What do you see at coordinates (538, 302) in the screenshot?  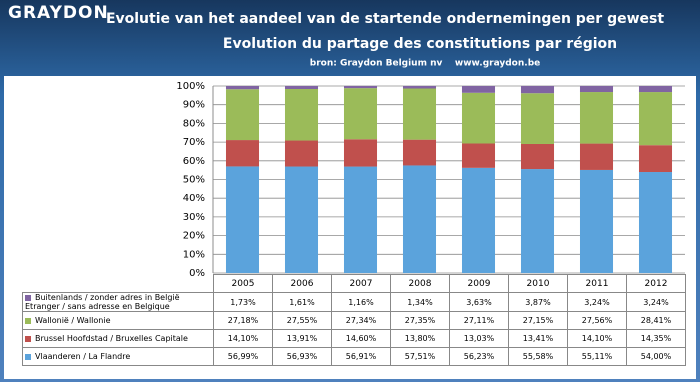 I see `value-label: 3,87%` at bounding box center [538, 302].